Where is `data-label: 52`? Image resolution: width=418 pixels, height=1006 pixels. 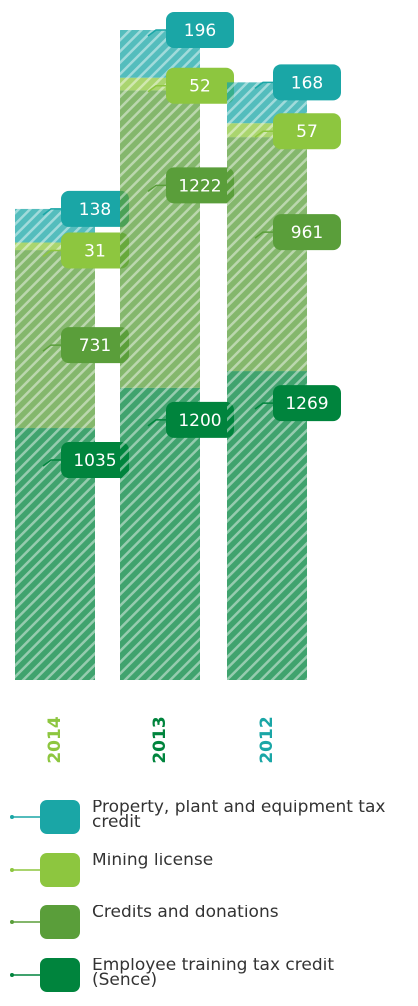
data-label: 52 is located at coordinates (200, 87).